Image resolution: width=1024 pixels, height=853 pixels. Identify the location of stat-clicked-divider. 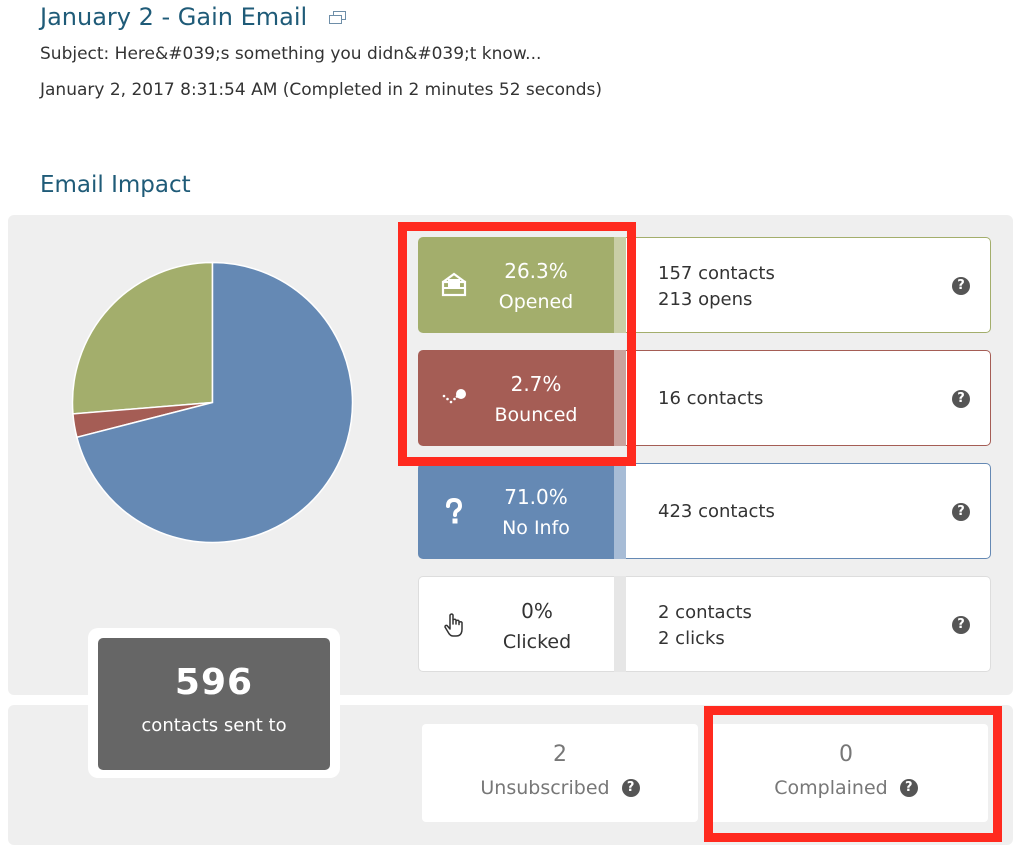
(620, 624).